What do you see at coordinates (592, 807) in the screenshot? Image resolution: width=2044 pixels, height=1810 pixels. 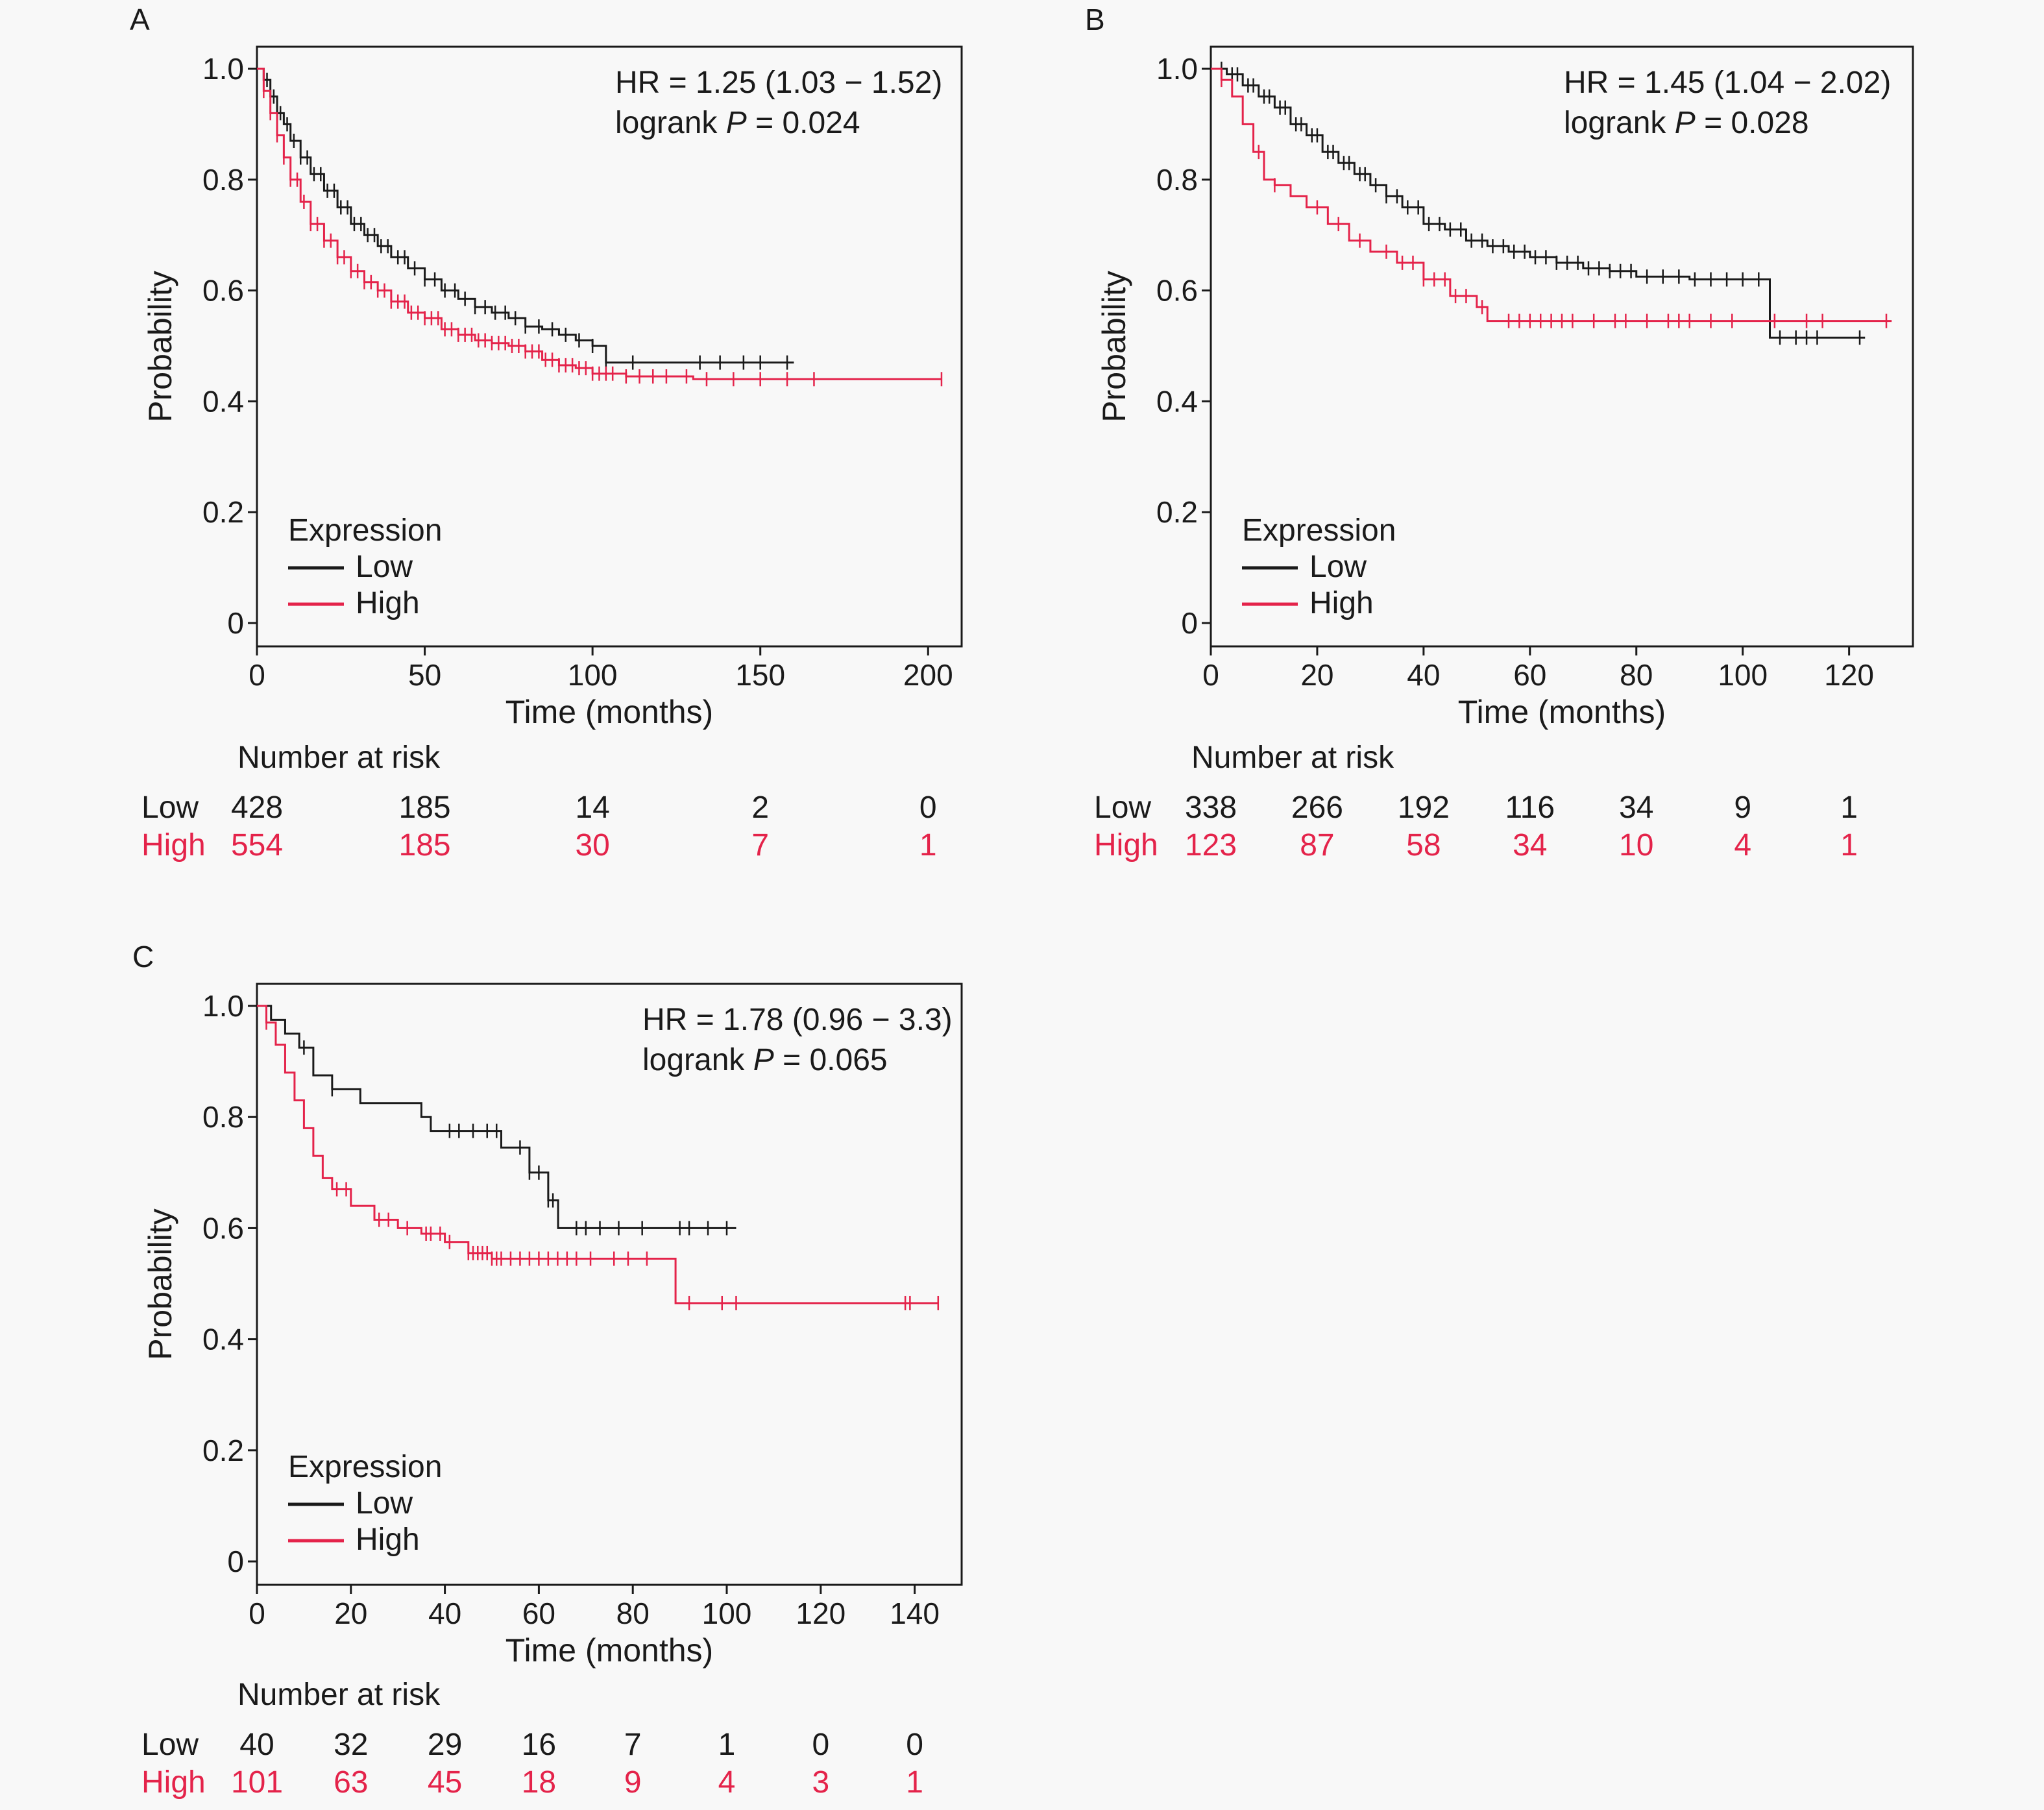 I see `risk-count-low: 14` at bounding box center [592, 807].